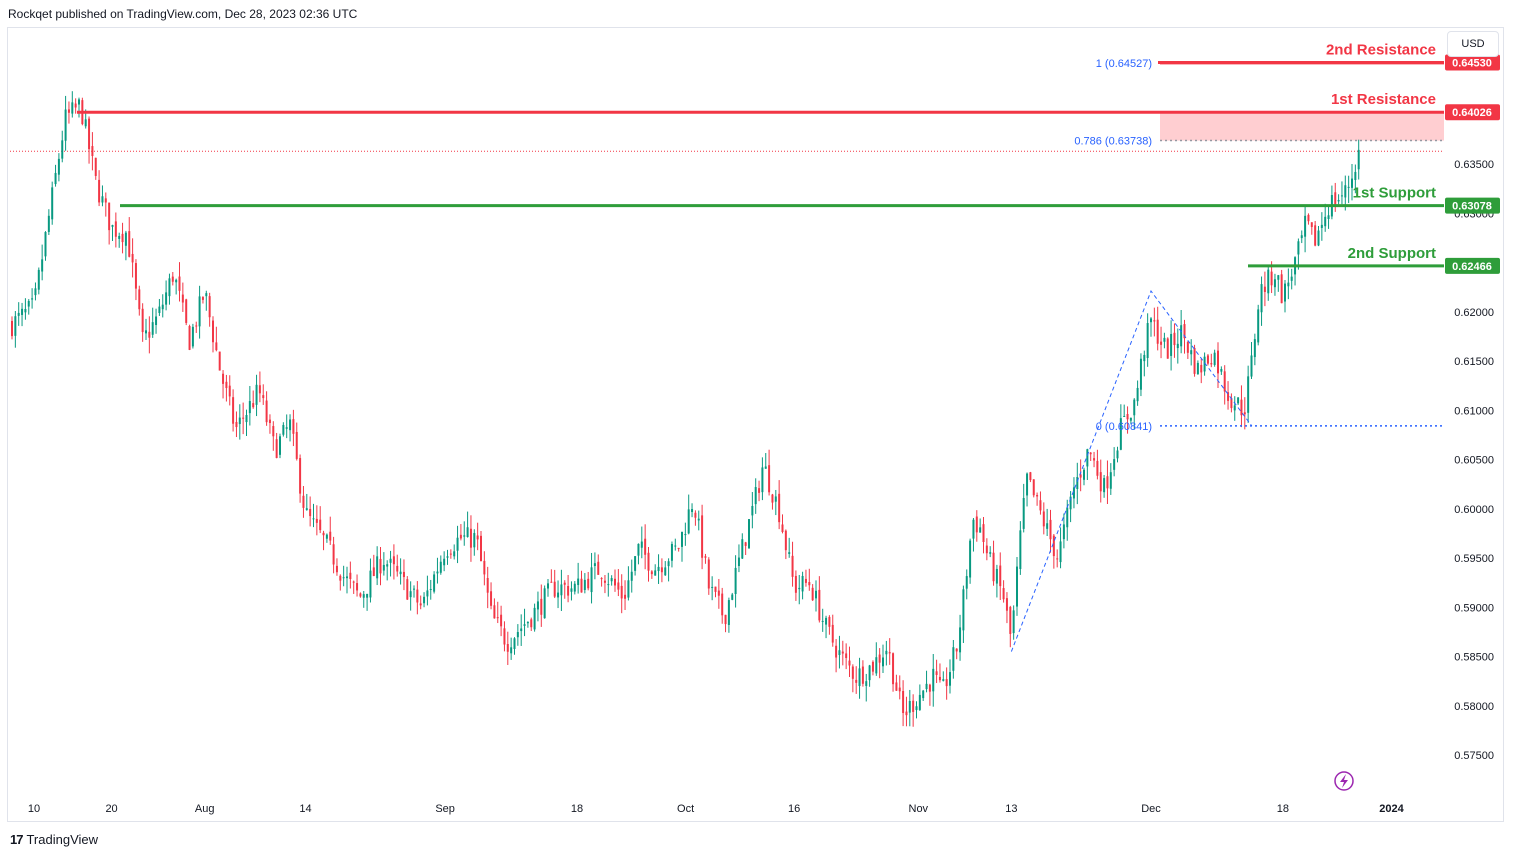  Describe the element at coordinates (1473, 44) in the screenshot. I see `currency-button: USD` at that location.